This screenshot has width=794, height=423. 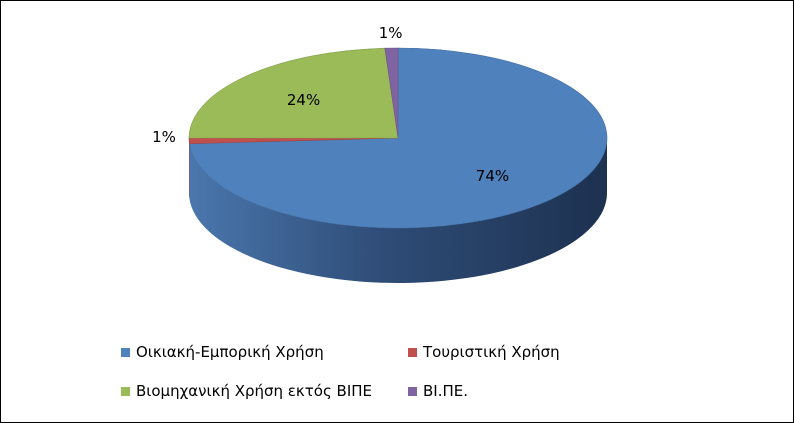 What do you see at coordinates (254, 391) in the screenshot?
I see `legend-label-industrial: Βιομηχανική Χρήση εκτός ΒΙΠΕ` at bounding box center [254, 391].